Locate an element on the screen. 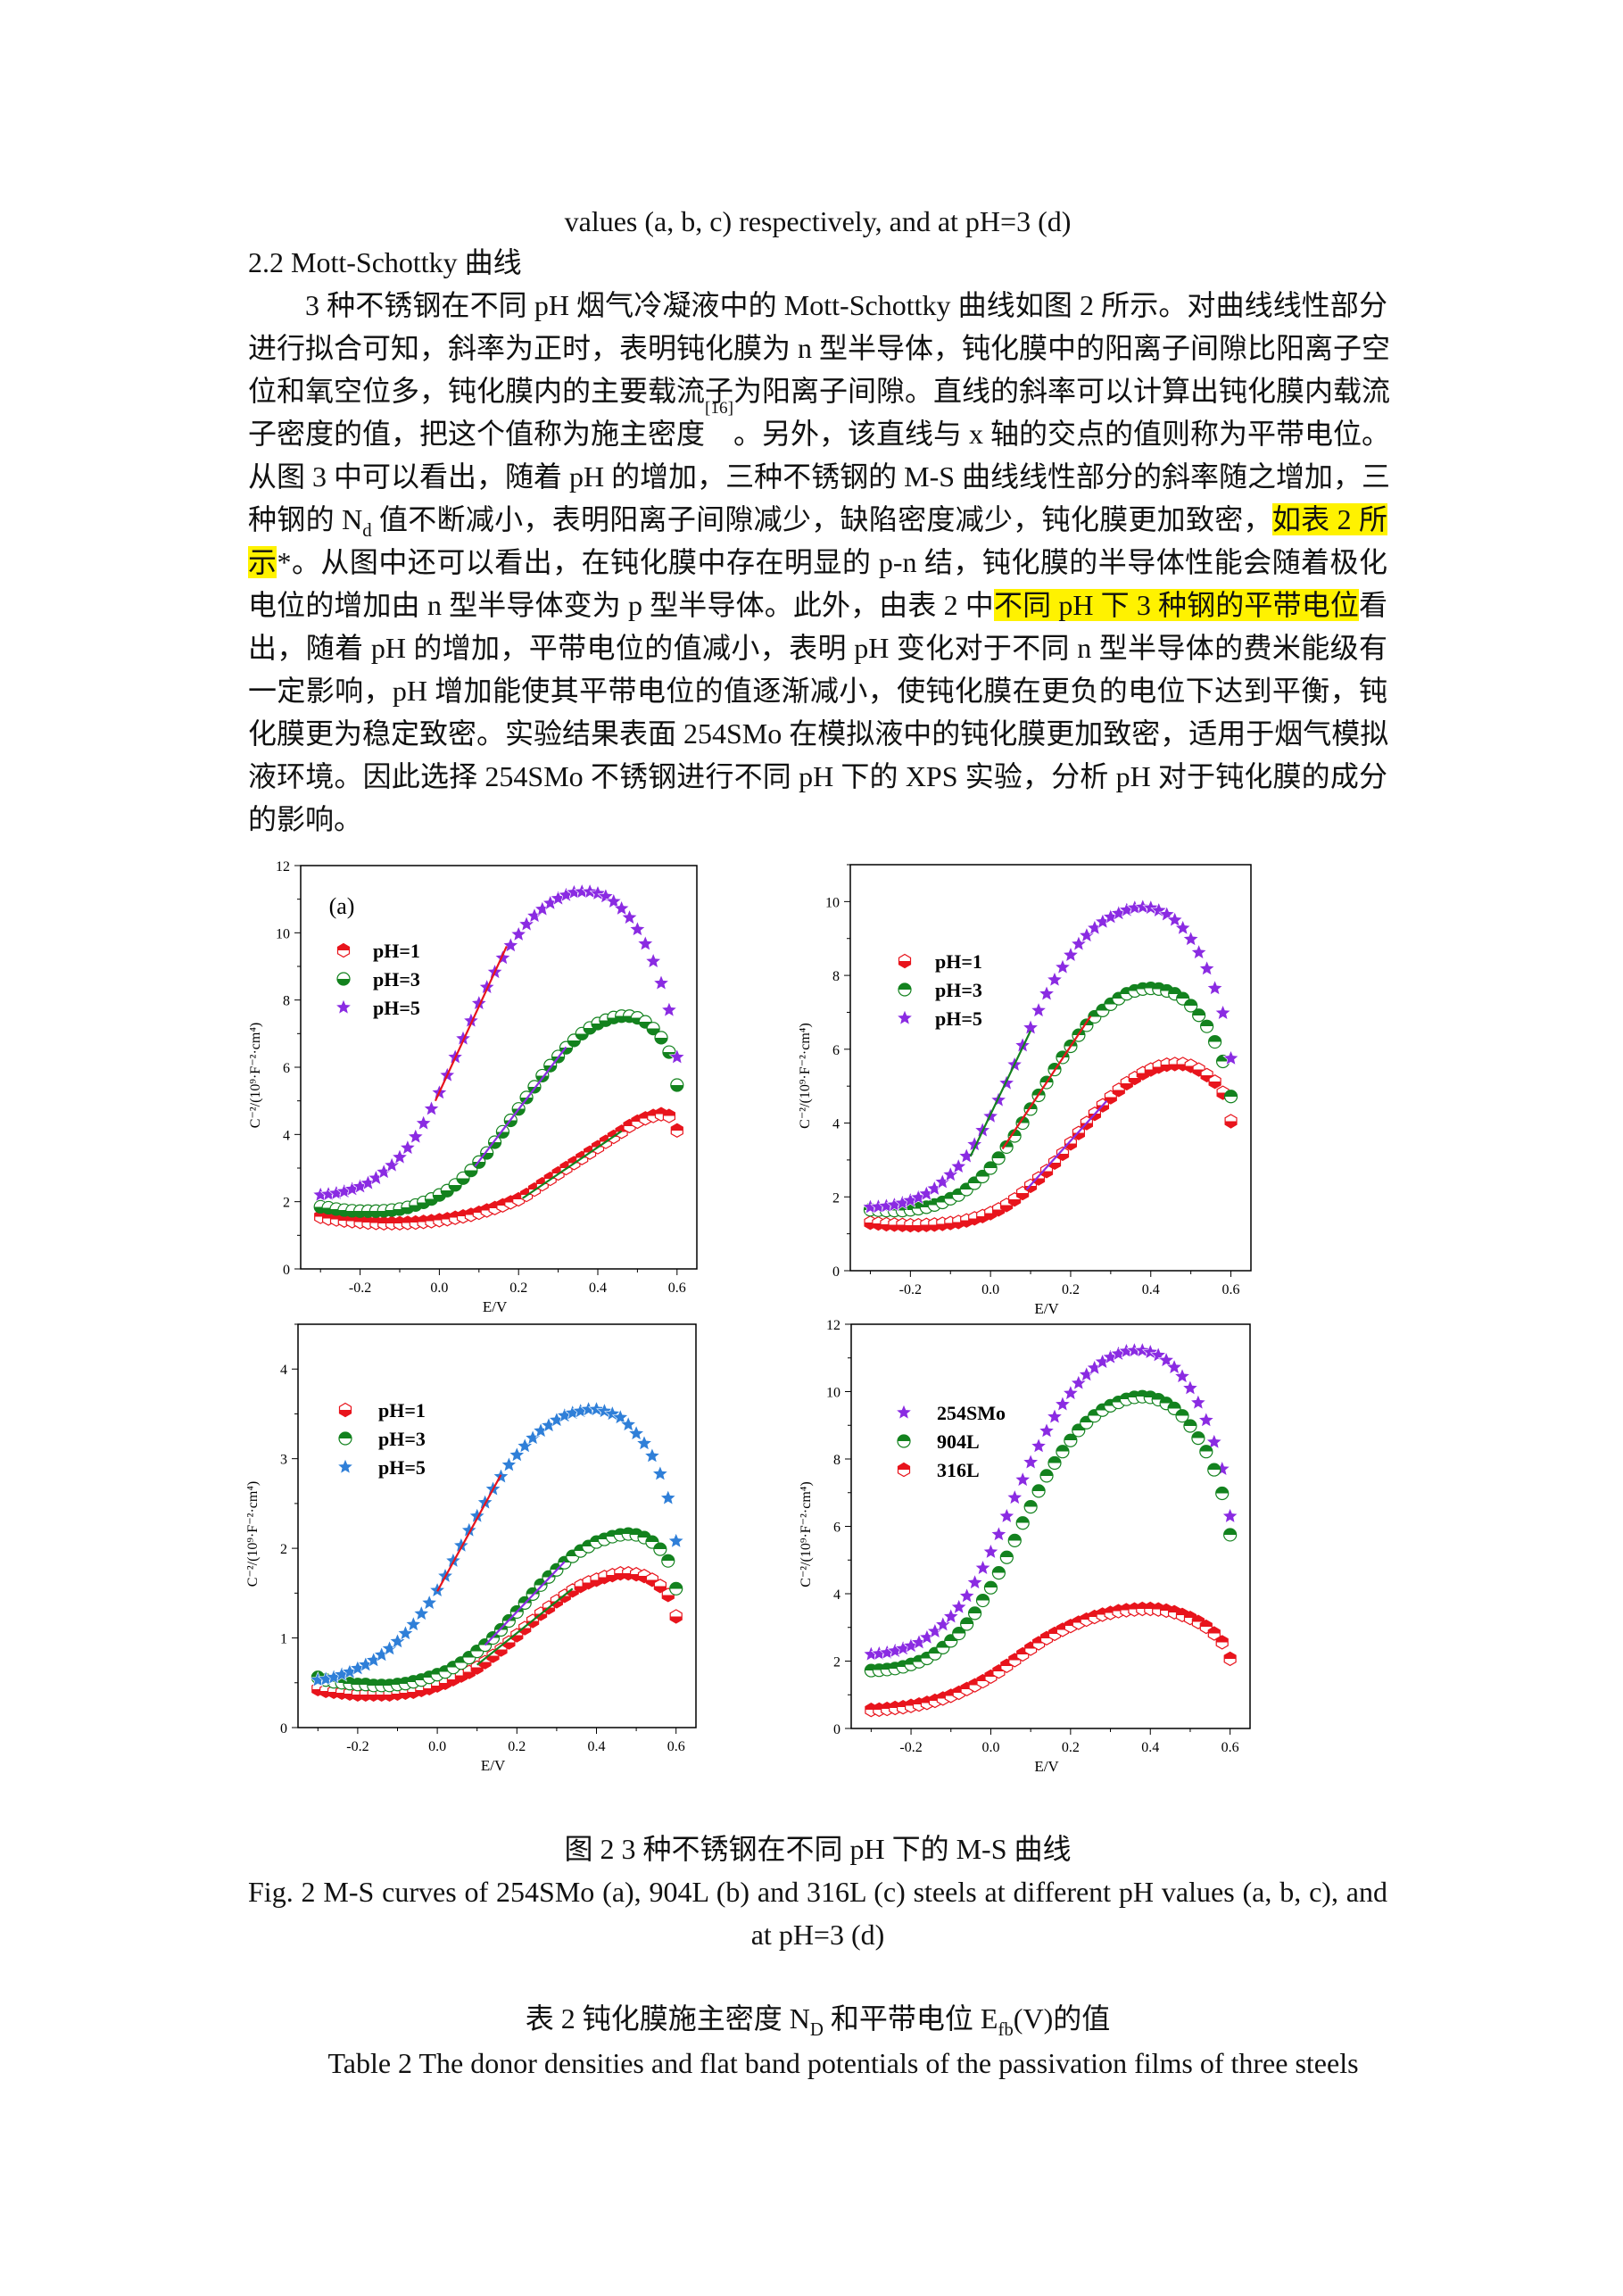 The image size is (1623, 2296). text-run: (V)的值 is located at coordinates (1062, 2019).